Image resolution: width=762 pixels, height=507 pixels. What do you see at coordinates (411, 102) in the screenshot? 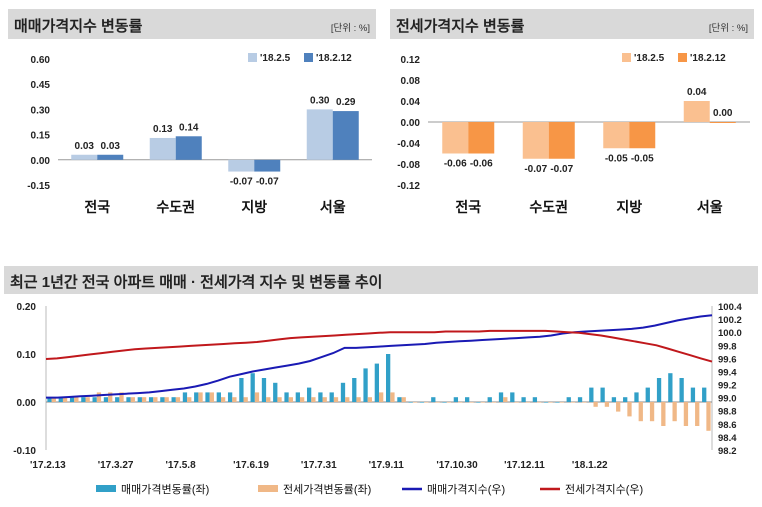
I see `jeonse-ytick: 0.04` at bounding box center [411, 102].